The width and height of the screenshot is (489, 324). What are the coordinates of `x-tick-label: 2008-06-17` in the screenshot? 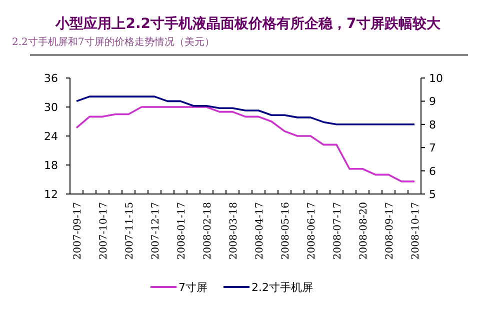 It's located at (312, 231).